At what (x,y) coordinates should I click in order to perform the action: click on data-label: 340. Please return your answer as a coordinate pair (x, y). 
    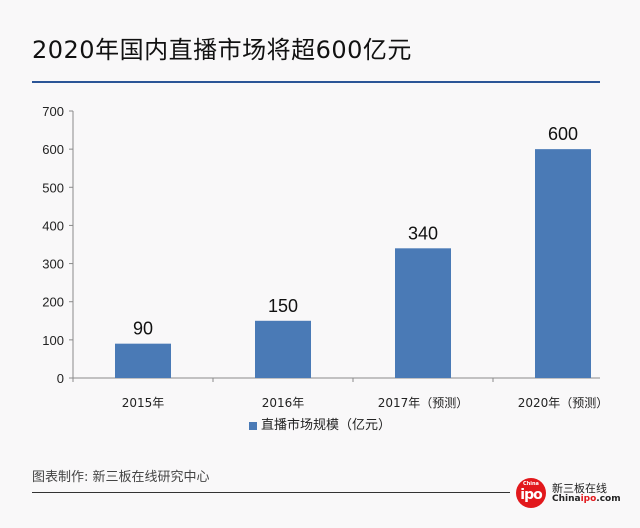
    Looking at the image, I should click on (423, 233).